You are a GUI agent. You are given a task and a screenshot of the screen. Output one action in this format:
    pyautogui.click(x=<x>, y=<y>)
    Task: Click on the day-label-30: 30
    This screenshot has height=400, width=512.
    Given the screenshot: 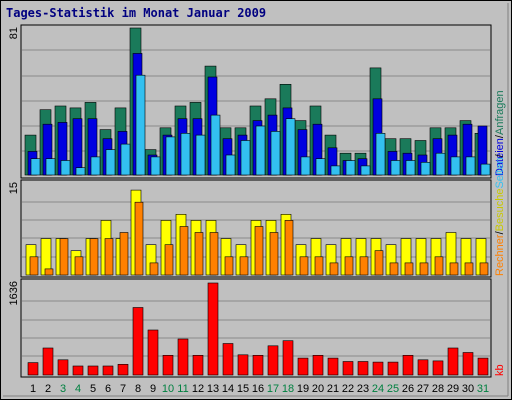 What is the action you would take?
    pyautogui.click(x=468, y=389)
    